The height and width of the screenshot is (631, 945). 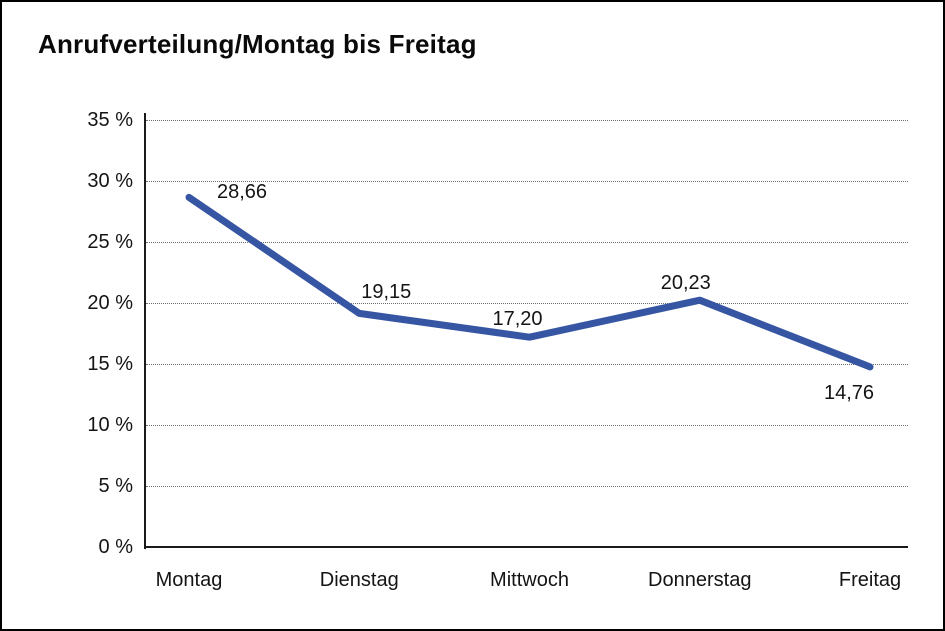 What do you see at coordinates (359, 580) in the screenshot?
I see `x-axis-label: Dienstag` at bounding box center [359, 580].